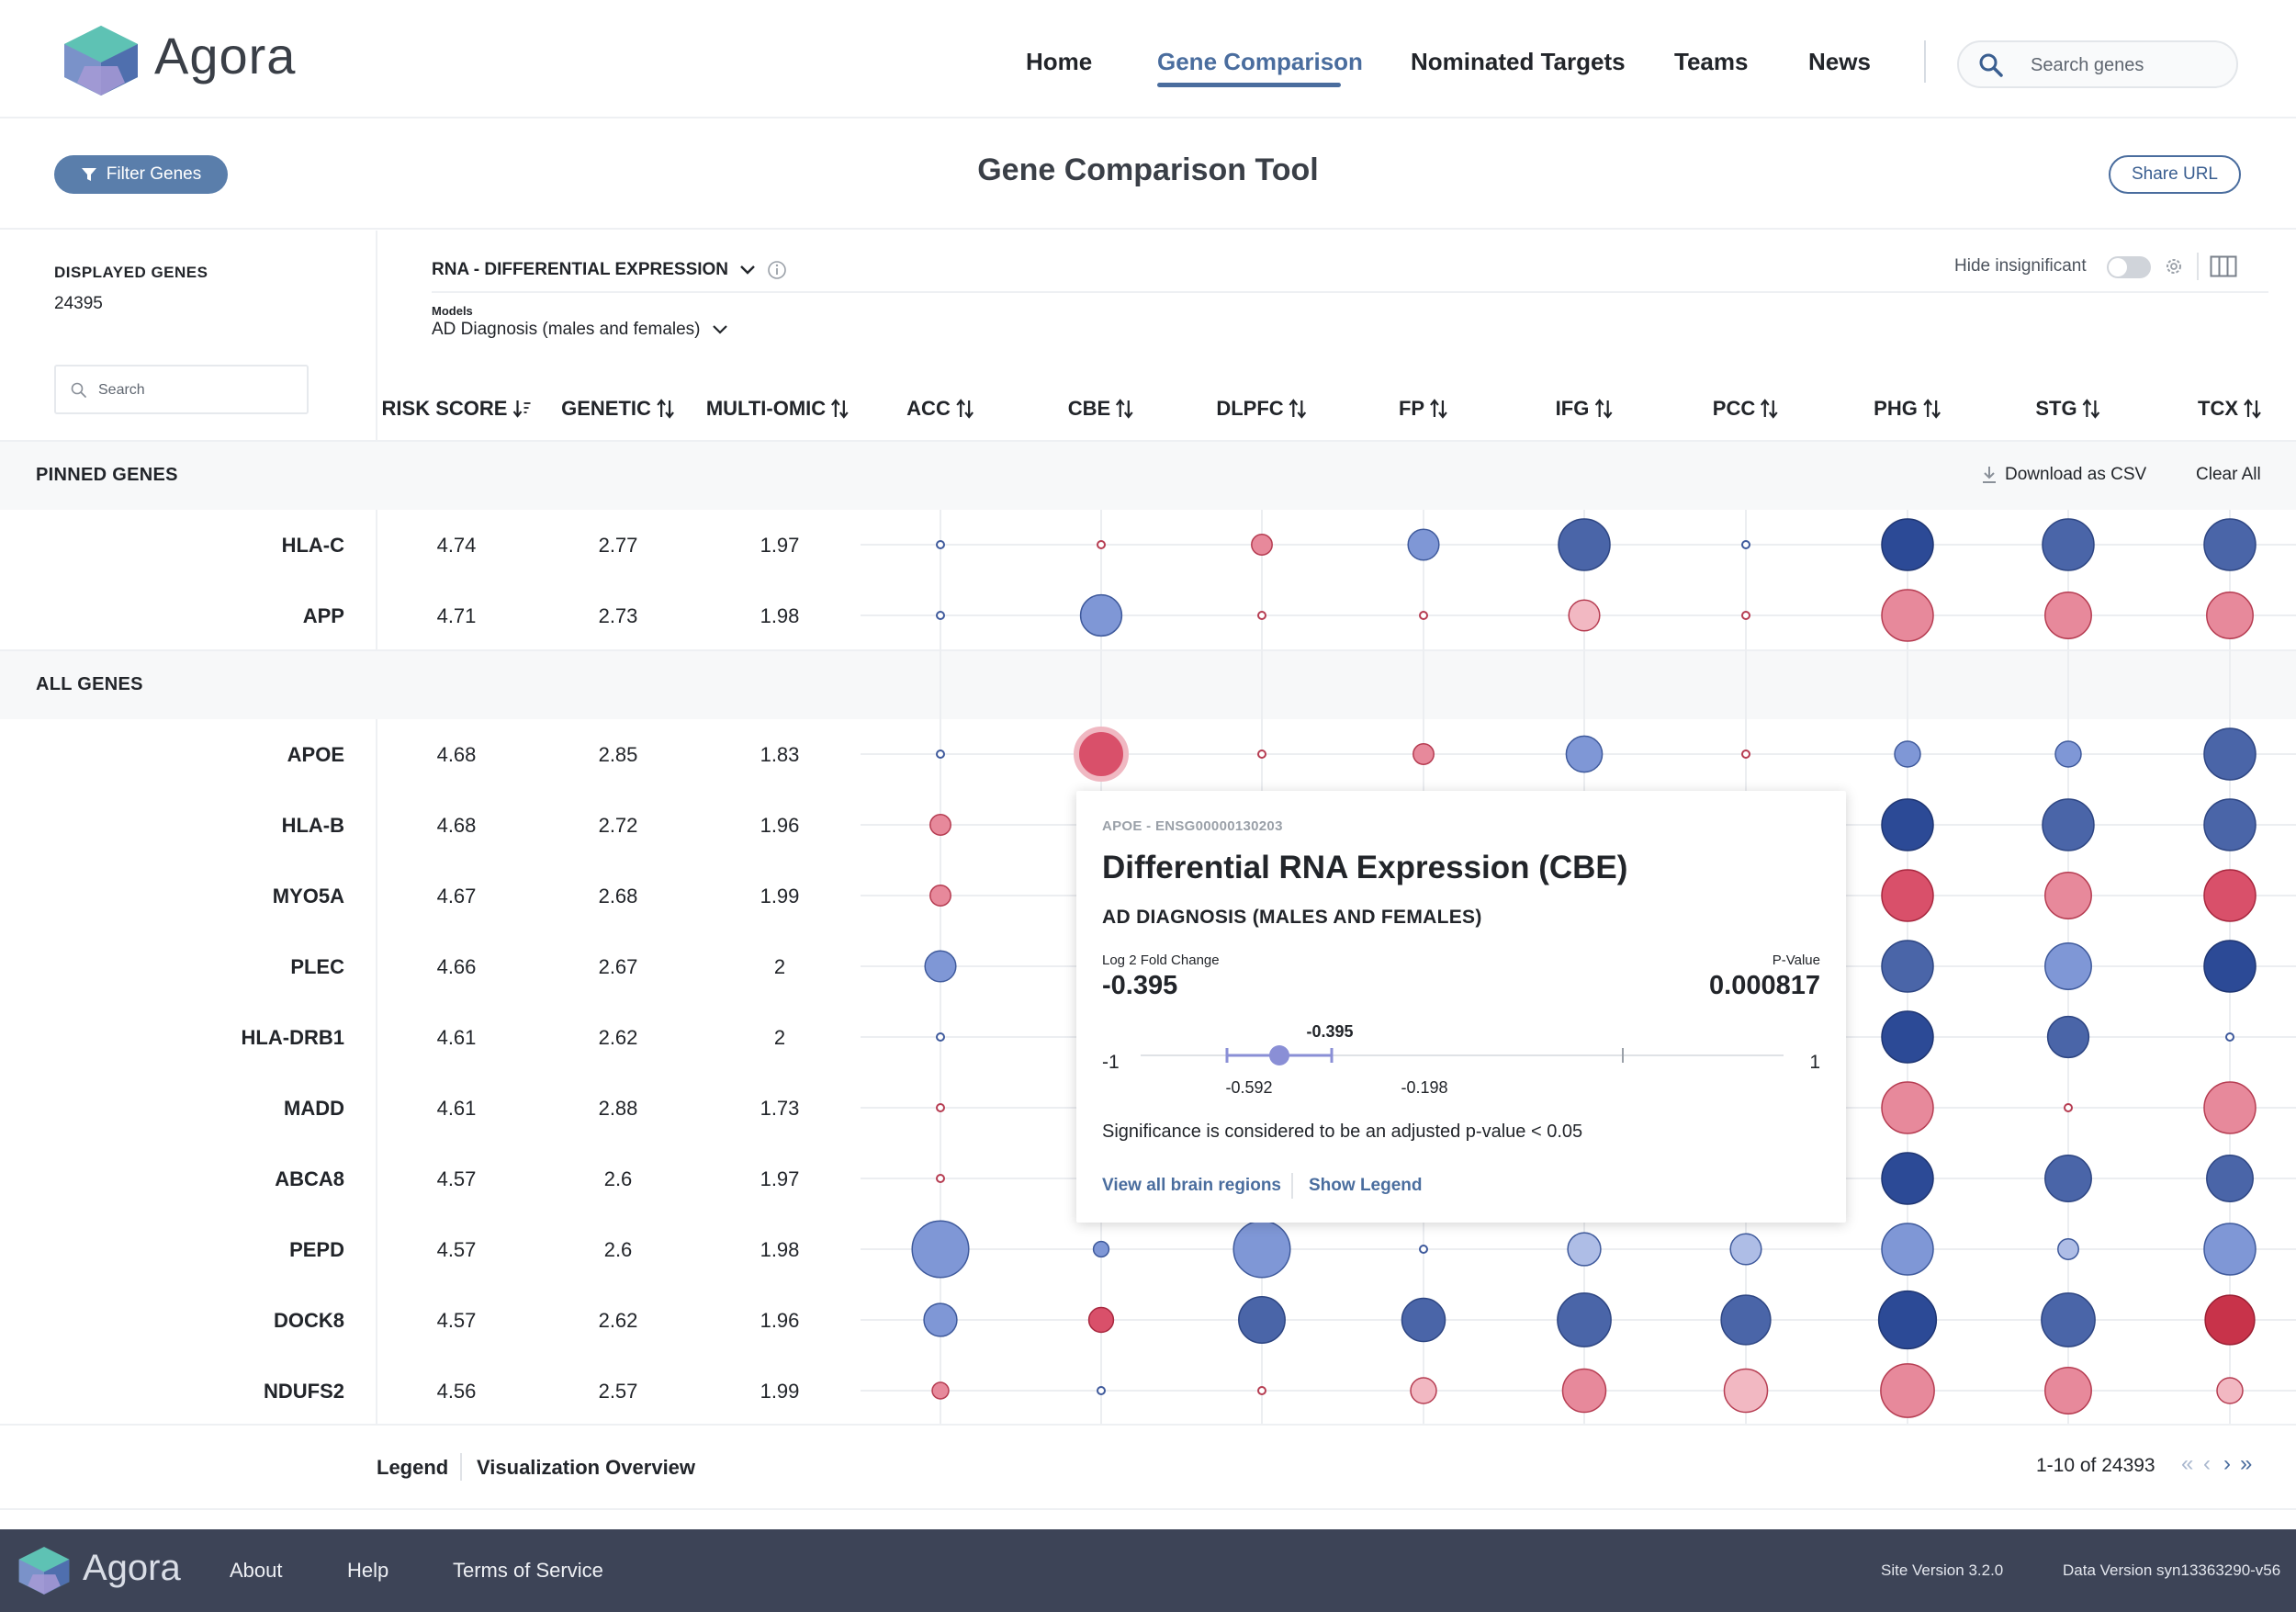 The width and height of the screenshot is (2296, 1612). I want to click on gene-name: APOE, so click(316, 754).